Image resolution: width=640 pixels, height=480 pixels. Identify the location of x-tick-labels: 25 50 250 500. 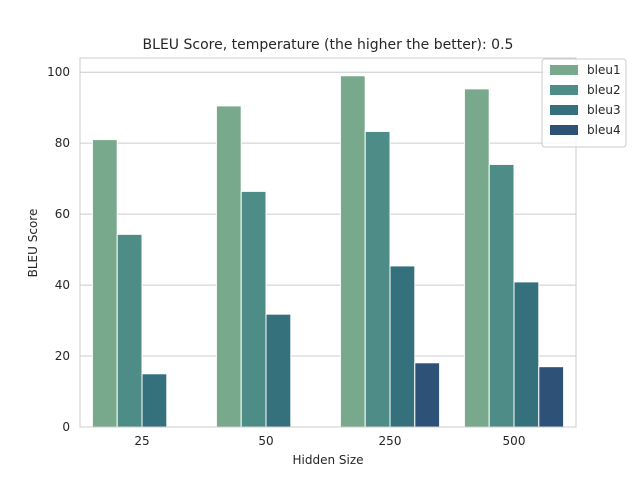
(329, 441).